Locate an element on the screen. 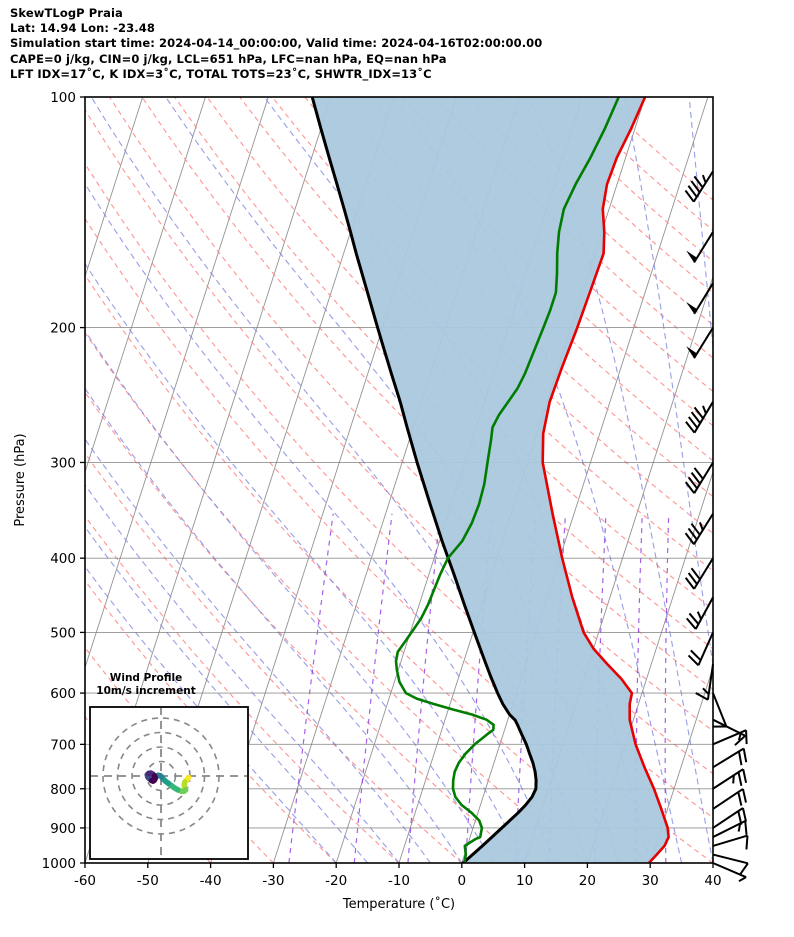 The image size is (794, 937). temperature-curve is located at coordinates (605, 480).